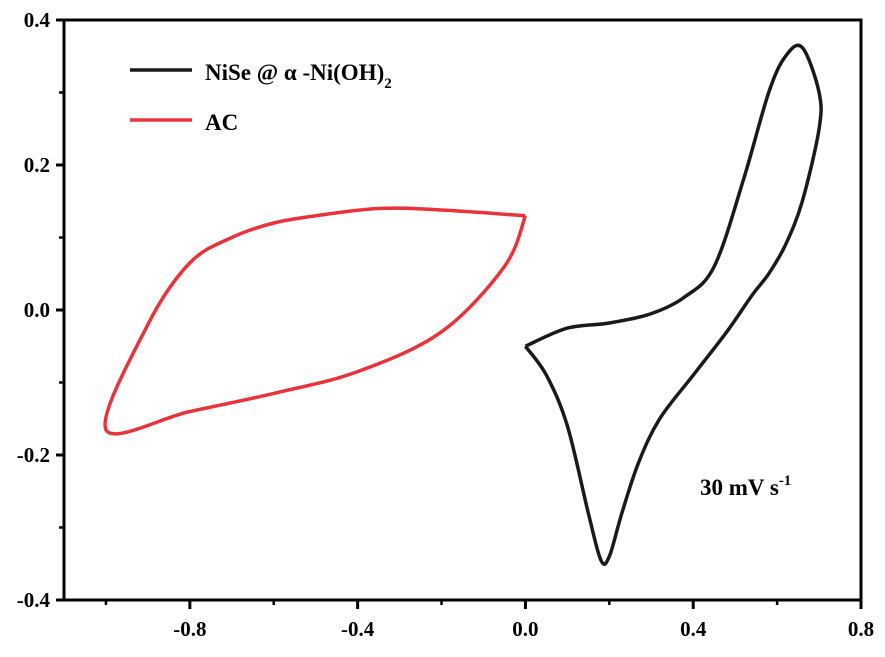 This screenshot has height=657, width=885. I want to click on legend: NiSe @ α -Ni(OH)2 AC, so click(261, 97).